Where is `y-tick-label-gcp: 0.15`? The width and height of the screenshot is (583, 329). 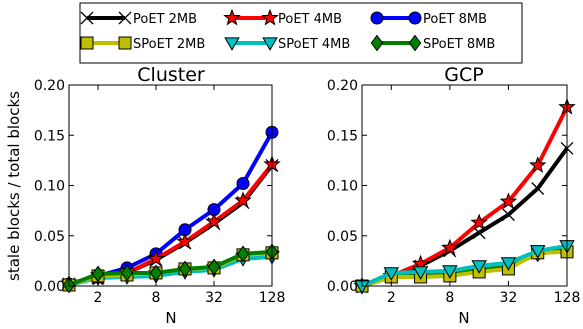 y-tick-label-gcp: 0.15 is located at coordinates (342, 136).